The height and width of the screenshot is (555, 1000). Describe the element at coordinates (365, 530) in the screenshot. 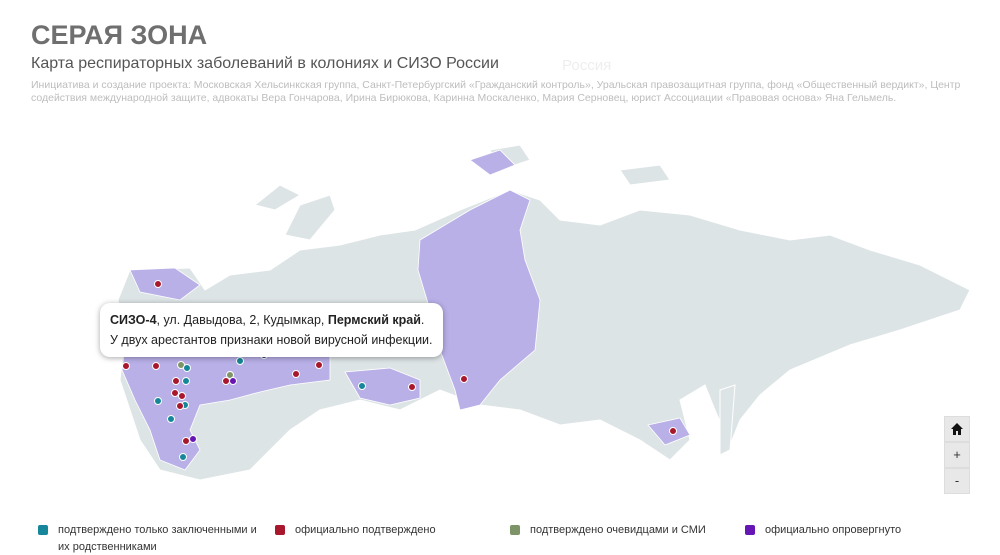

I see `legend-label: официально подтверждено` at that location.